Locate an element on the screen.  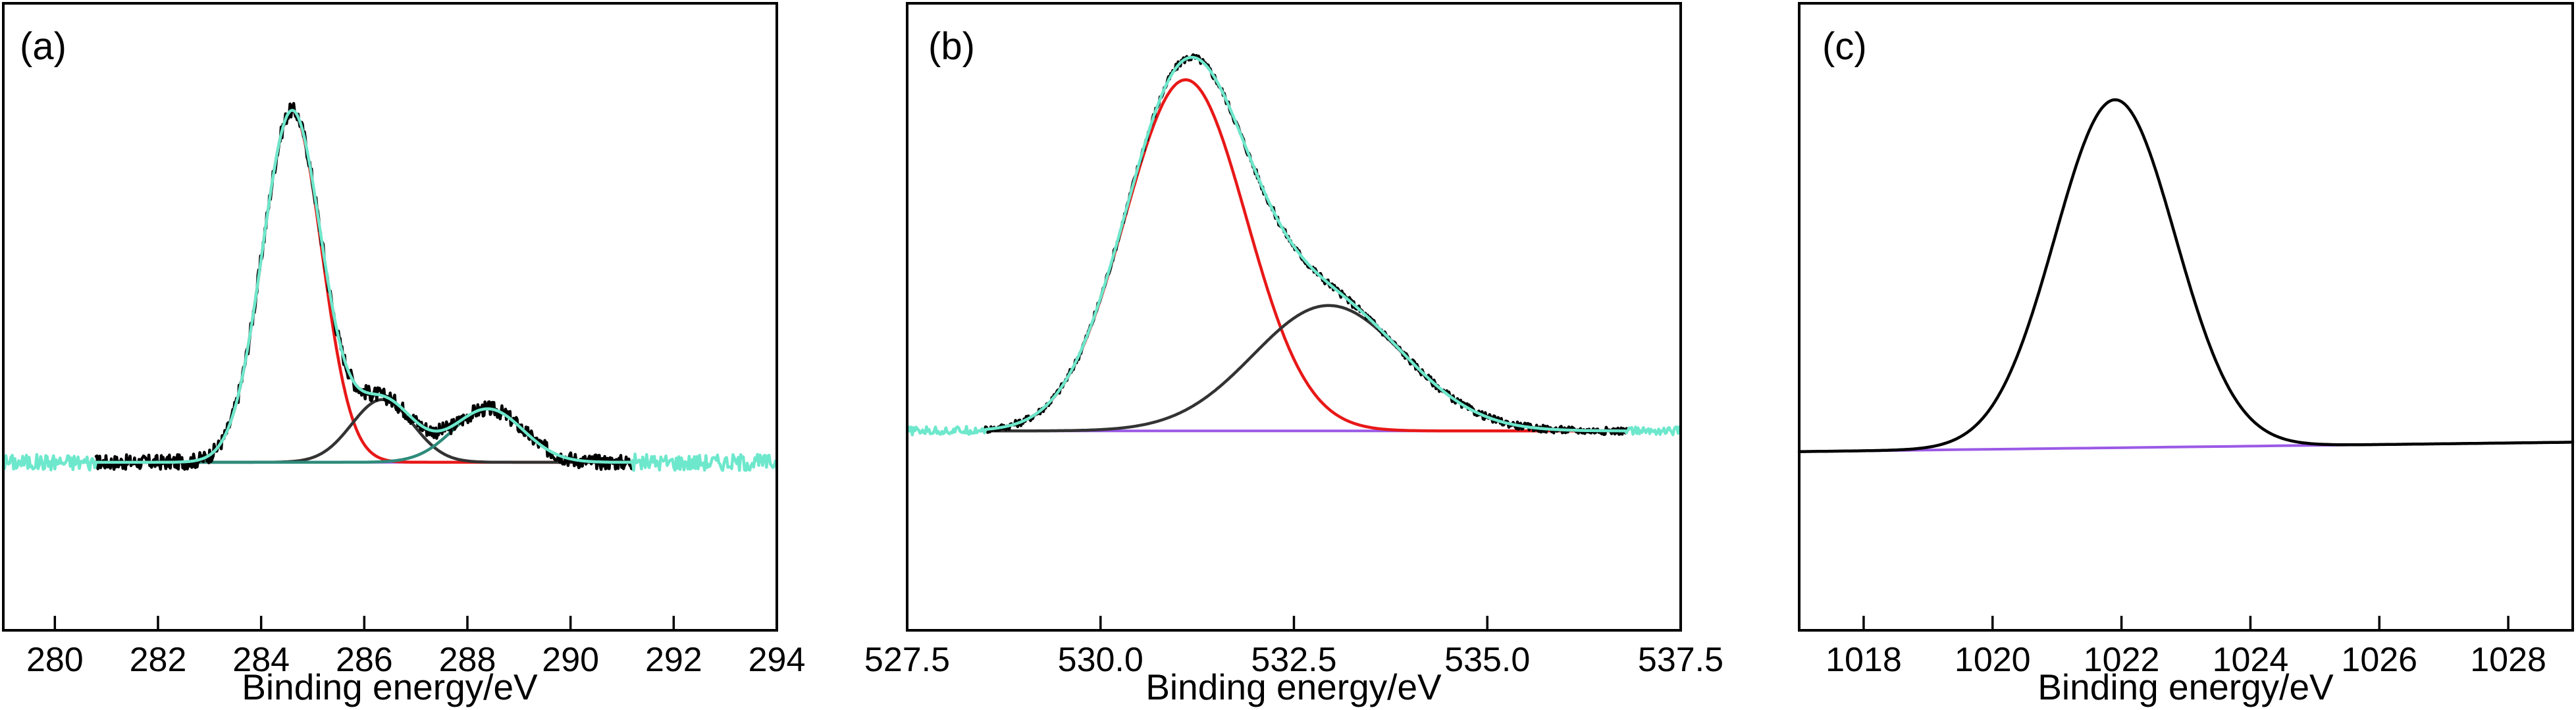
panel-c-xtick-label: 1024 is located at coordinates (2251, 660).